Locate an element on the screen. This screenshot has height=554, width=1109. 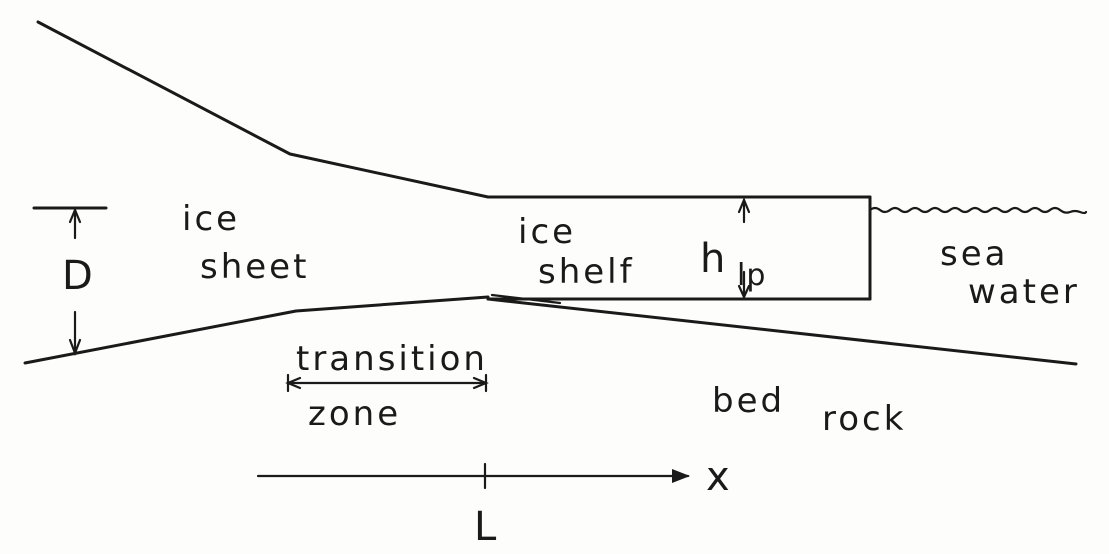
sea-surface is located at coordinates (978, 210).